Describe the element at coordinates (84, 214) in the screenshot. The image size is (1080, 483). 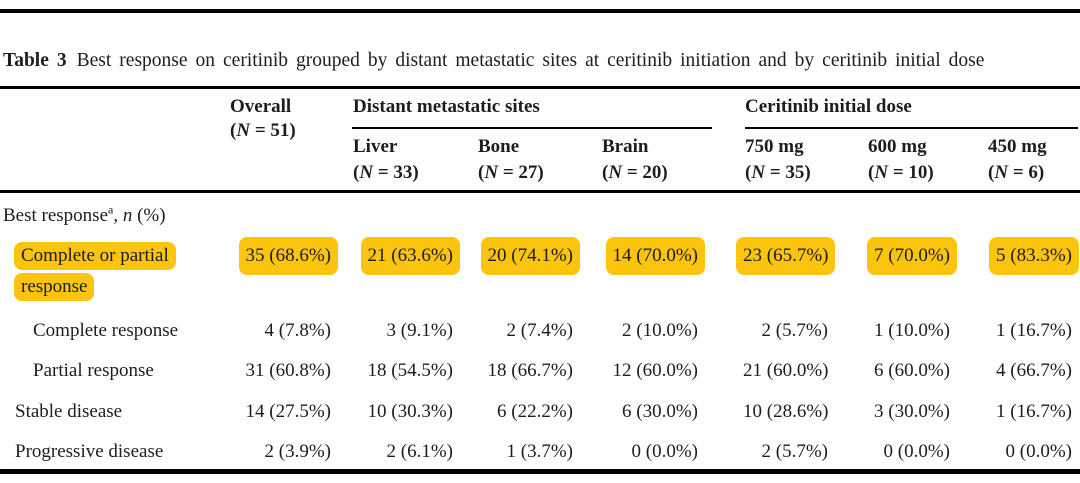
I see `section-label: Best responsea, n (%)` at that location.